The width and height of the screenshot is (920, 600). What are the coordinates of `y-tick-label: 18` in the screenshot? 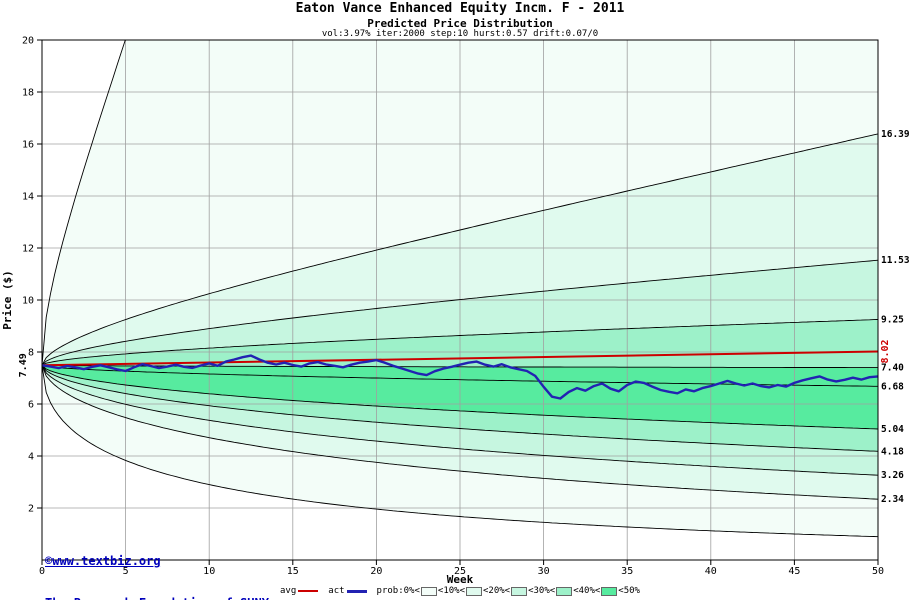 It's located at (28, 93).